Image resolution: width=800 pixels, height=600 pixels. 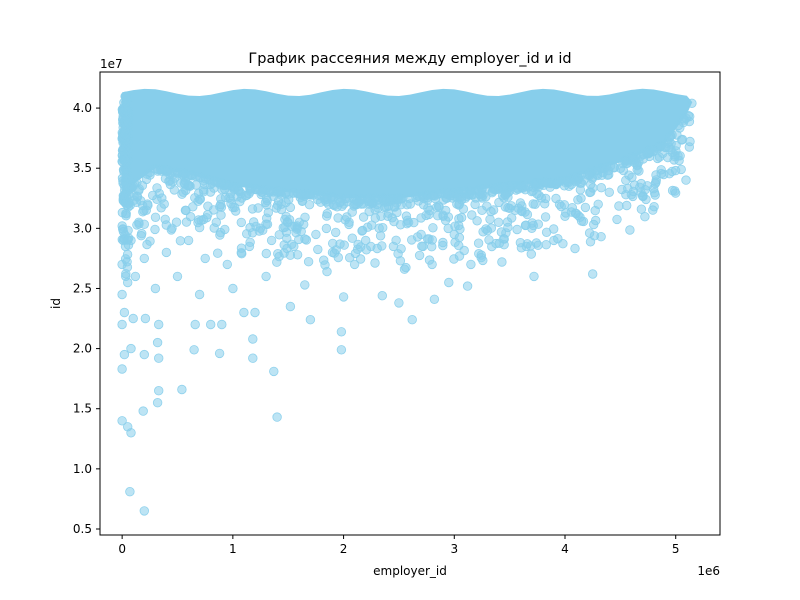 I want to click on y-tick-label: 0.5, so click(x=82, y=529).